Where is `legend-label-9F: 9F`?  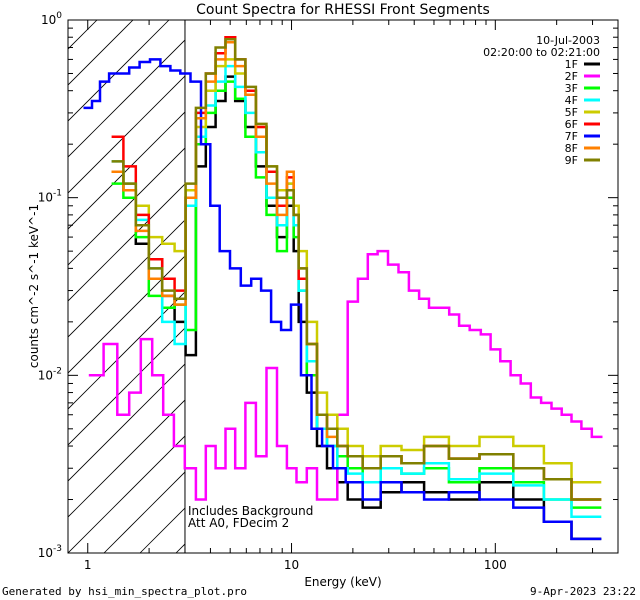
legend-label-9F: 9F is located at coordinates (571, 160).